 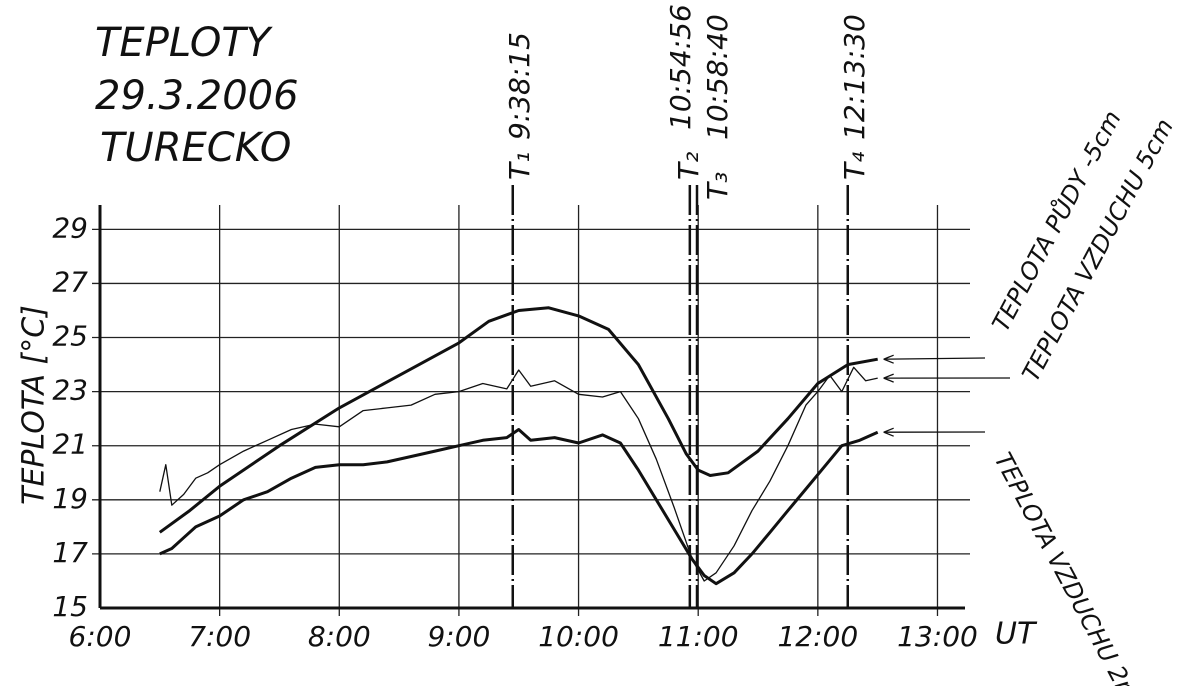 What do you see at coordinates (70, 444) in the screenshot?
I see `y-tick-label: 21` at bounding box center [70, 444].